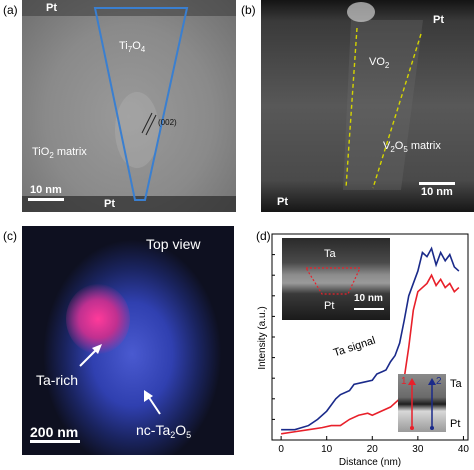 This screenshot has height=470, width=474. Describe the element at coordinates (437, 192) in the screenshot. I see `scalebar-label-b: 10 nm` at that location.